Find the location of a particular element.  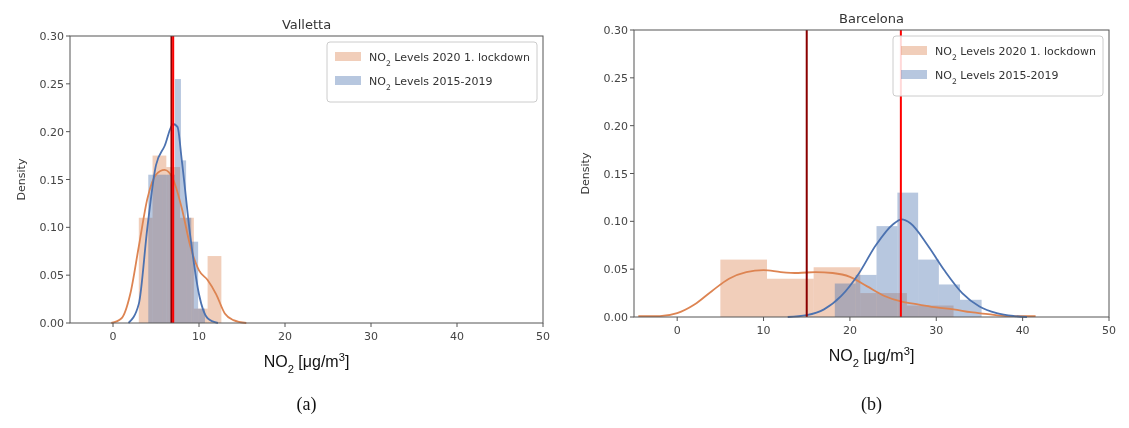

chart-title: Valletta is located at coordinates (306, 24).